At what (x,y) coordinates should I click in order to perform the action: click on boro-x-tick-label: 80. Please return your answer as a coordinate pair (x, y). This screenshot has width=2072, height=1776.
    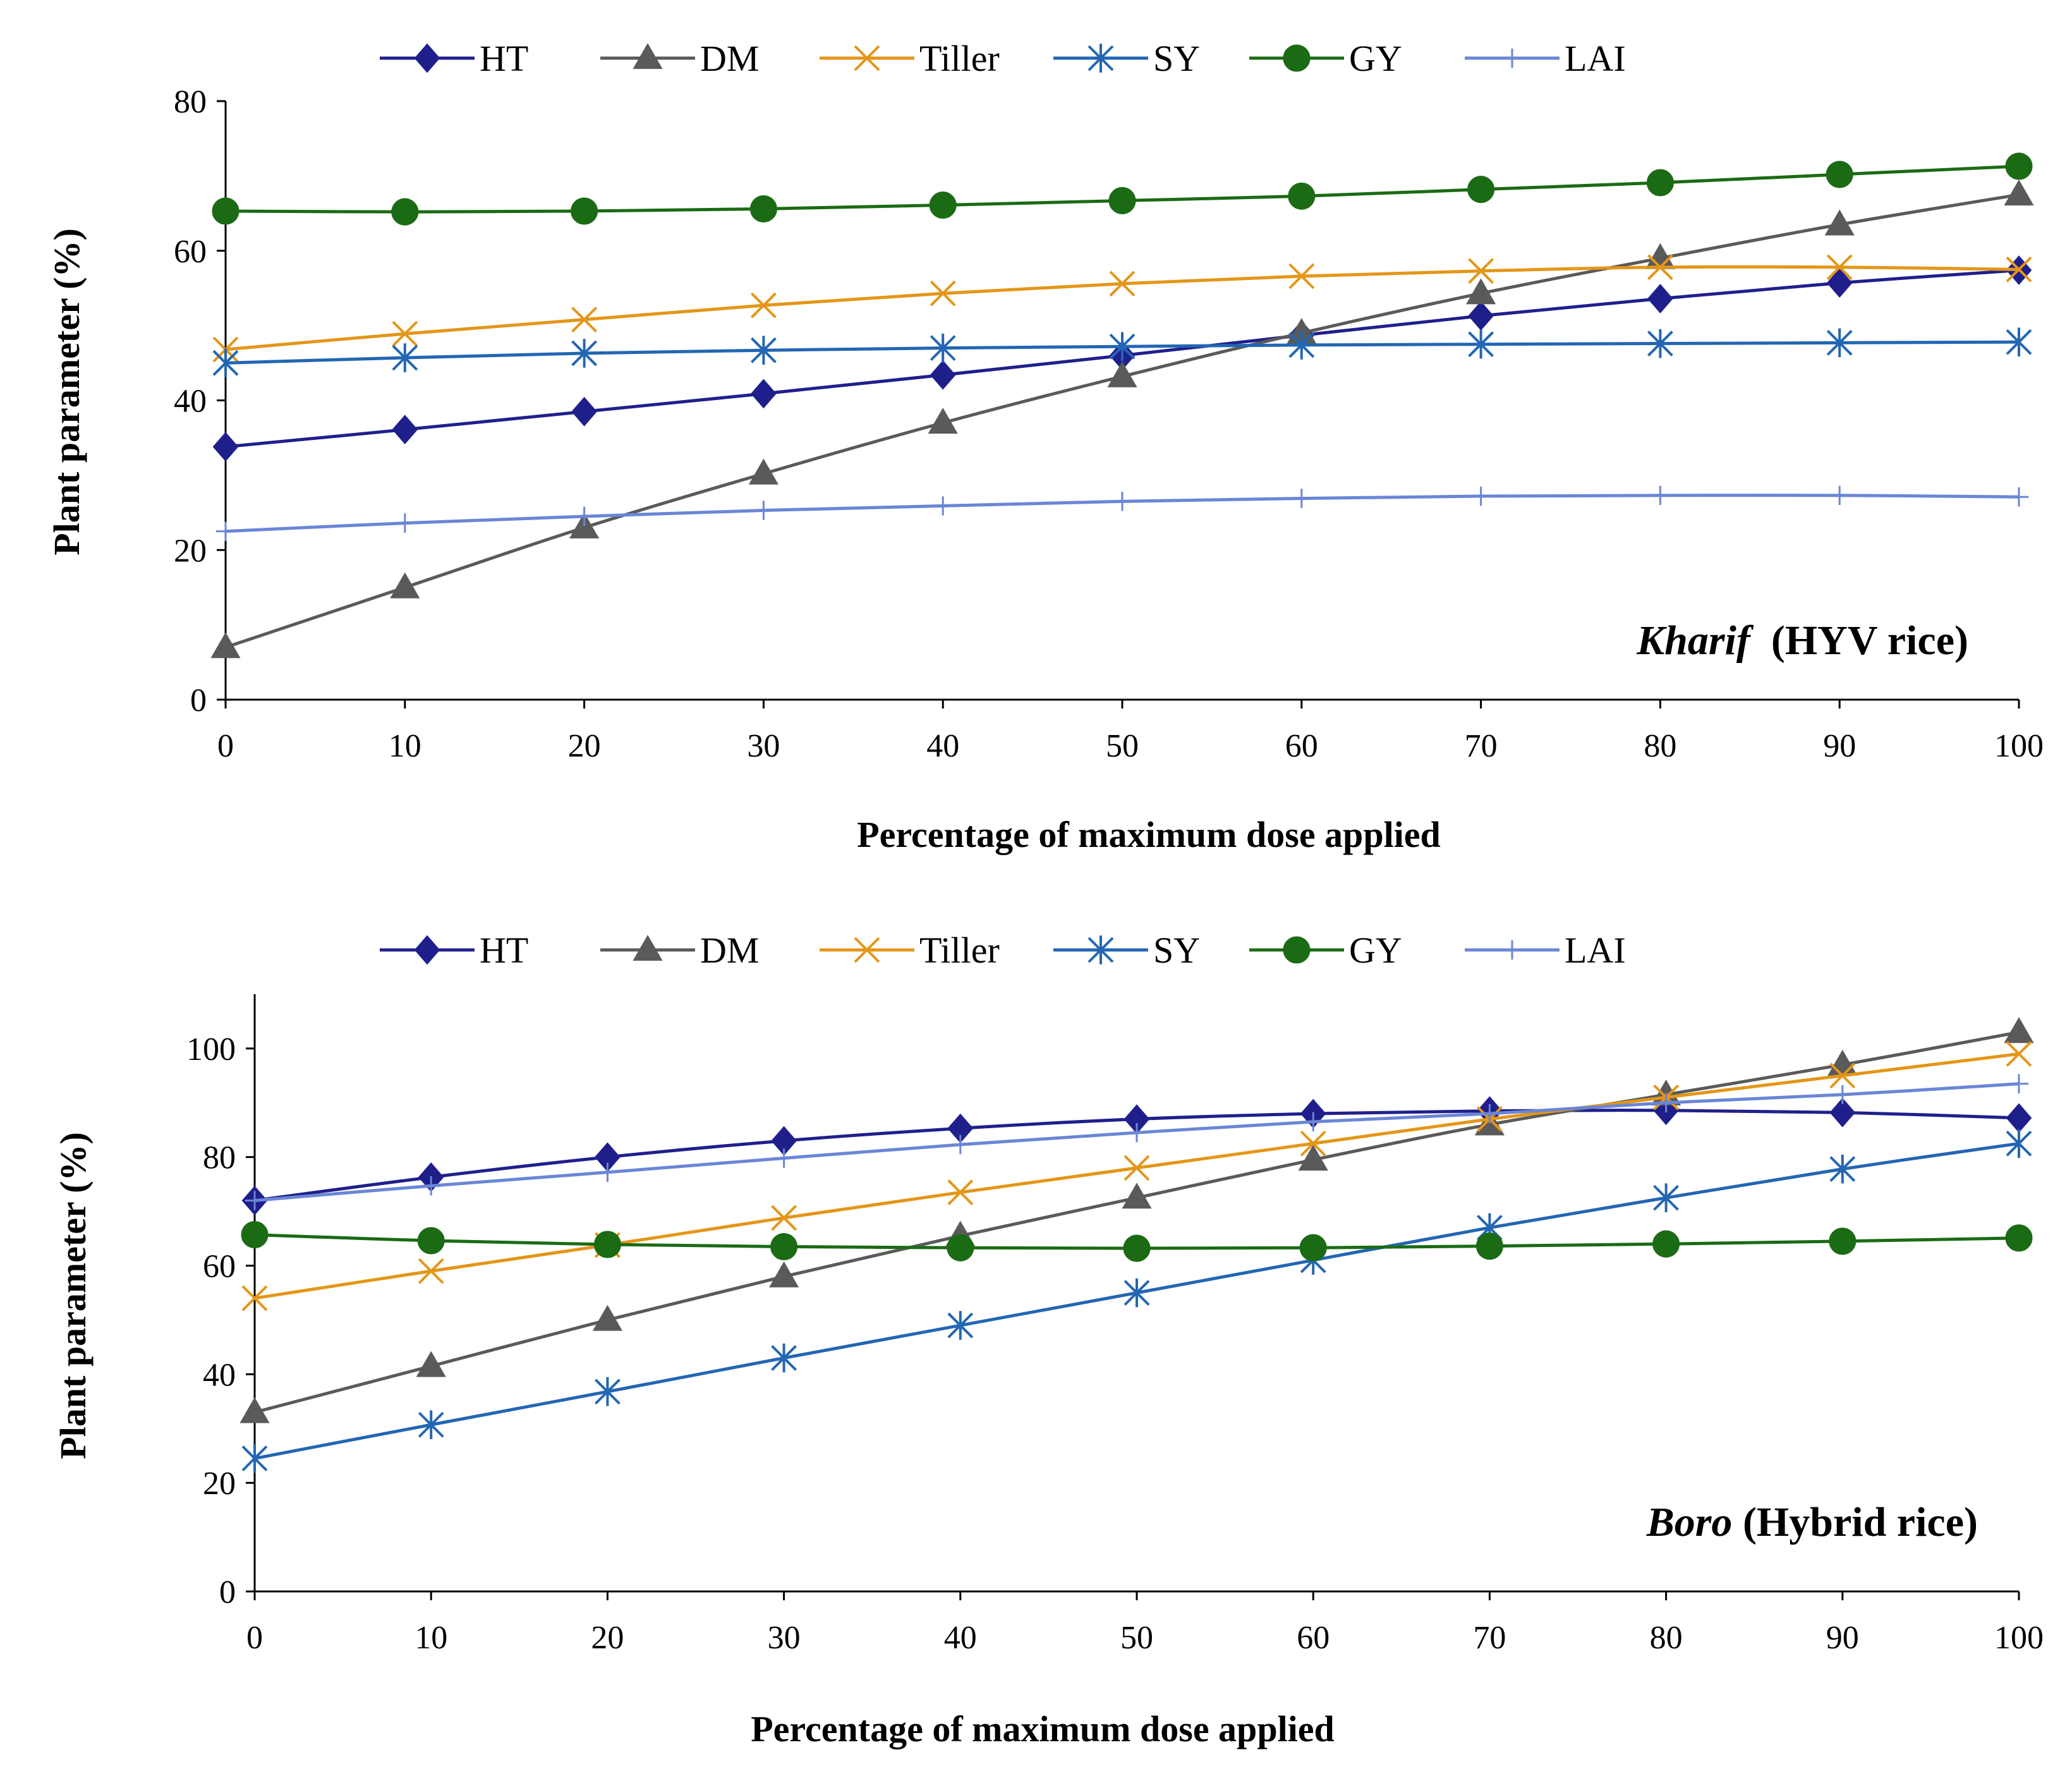
    Looking at the image, I should click on (1666, 1638).